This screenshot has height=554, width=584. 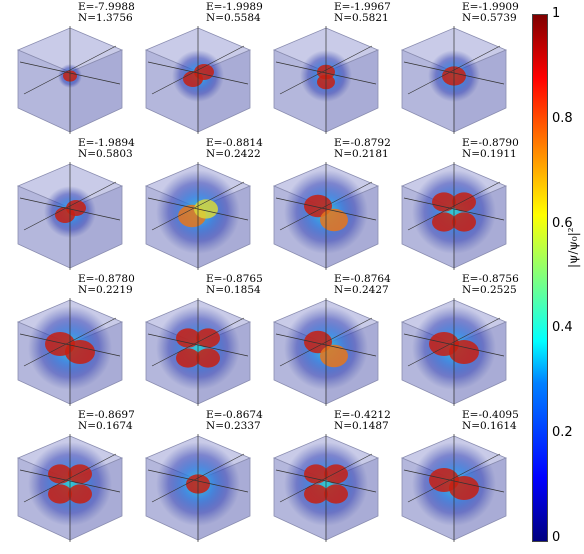 What do you see at coordinates (556, 13) in the screenshot?
I see `colorbar-tick-1: 1` at bounding box center [556, 13].